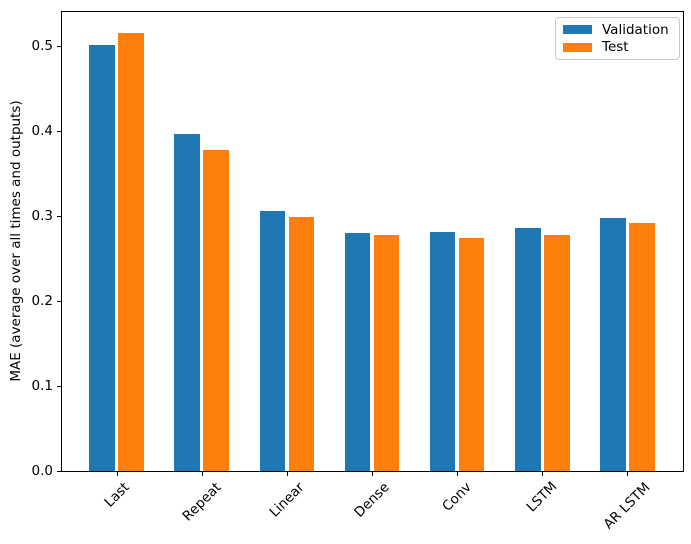 The image size is (691, 544). What do you see at coordinates (628, 474) in the screenshot?
I see `x-tick-mark-ar-lstm` at bounding box center [628, 474].